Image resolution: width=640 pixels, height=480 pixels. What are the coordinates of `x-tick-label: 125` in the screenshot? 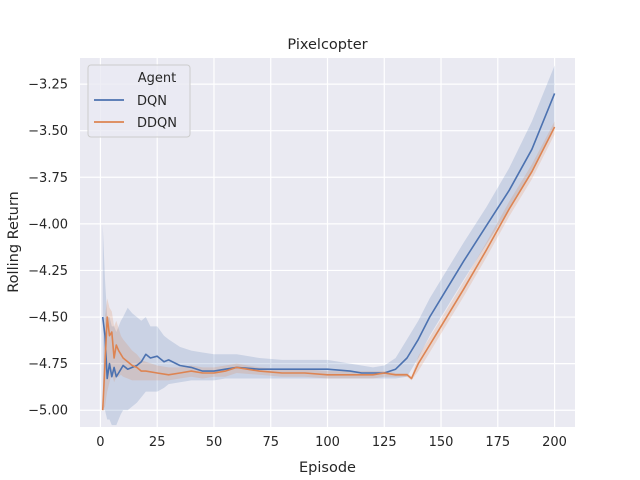 It's located at (384, 442).